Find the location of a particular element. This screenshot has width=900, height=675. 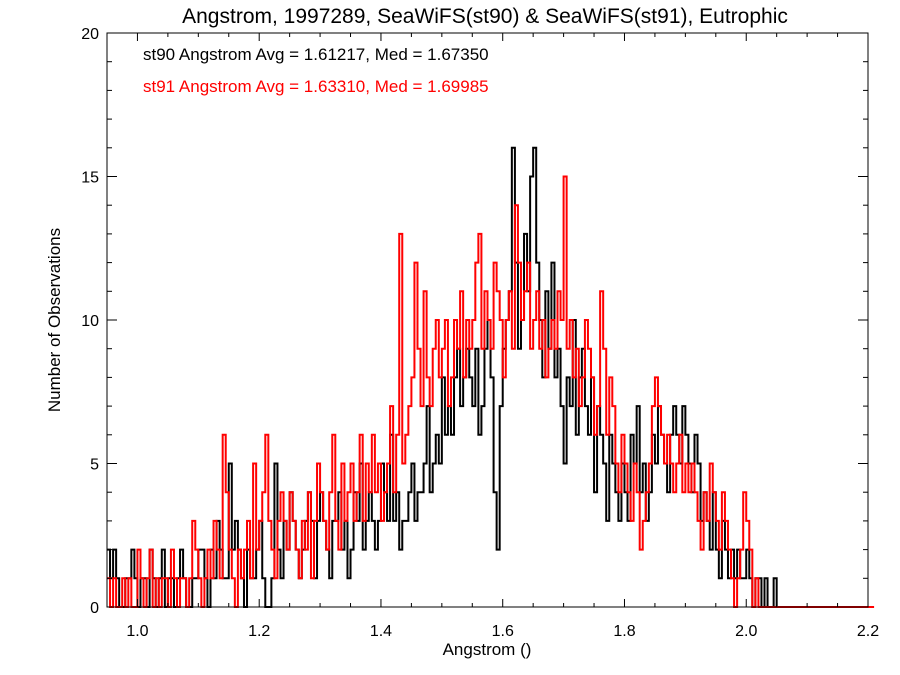

x-tick-label-2: 1.4 is located at coordinates (381, 631).